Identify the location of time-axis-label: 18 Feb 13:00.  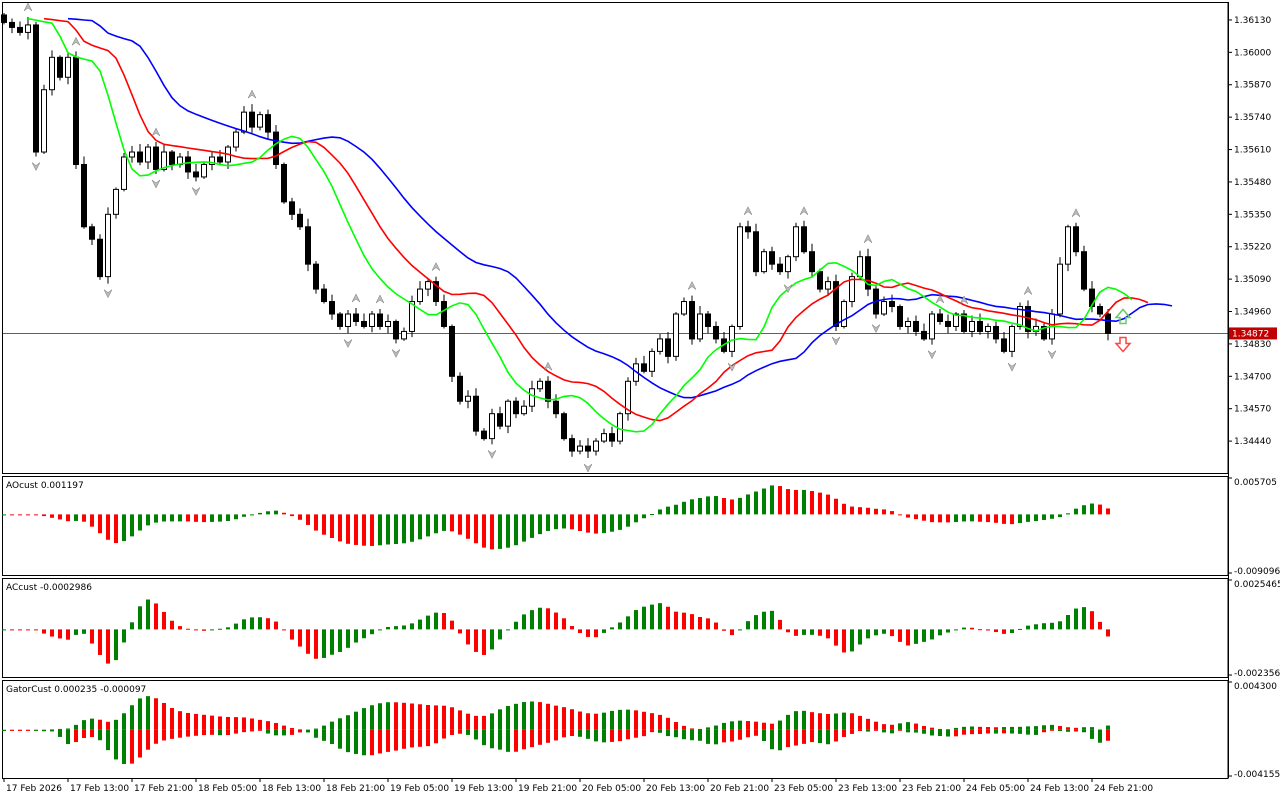
(291, 789).